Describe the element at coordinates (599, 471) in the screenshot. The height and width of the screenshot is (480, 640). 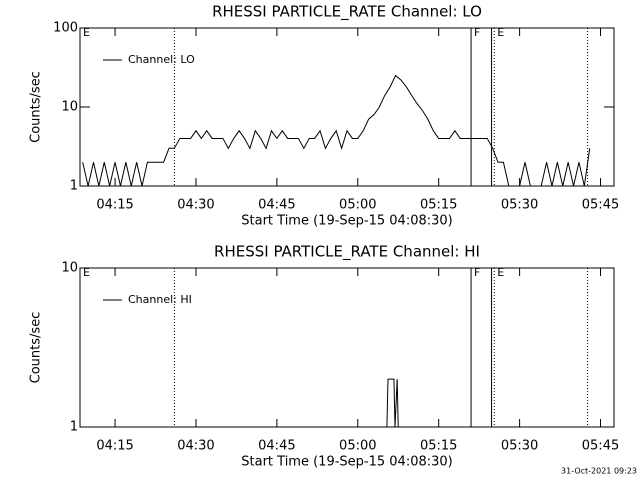
I see `footer: 31-Oct-2021 09:23` at that location.